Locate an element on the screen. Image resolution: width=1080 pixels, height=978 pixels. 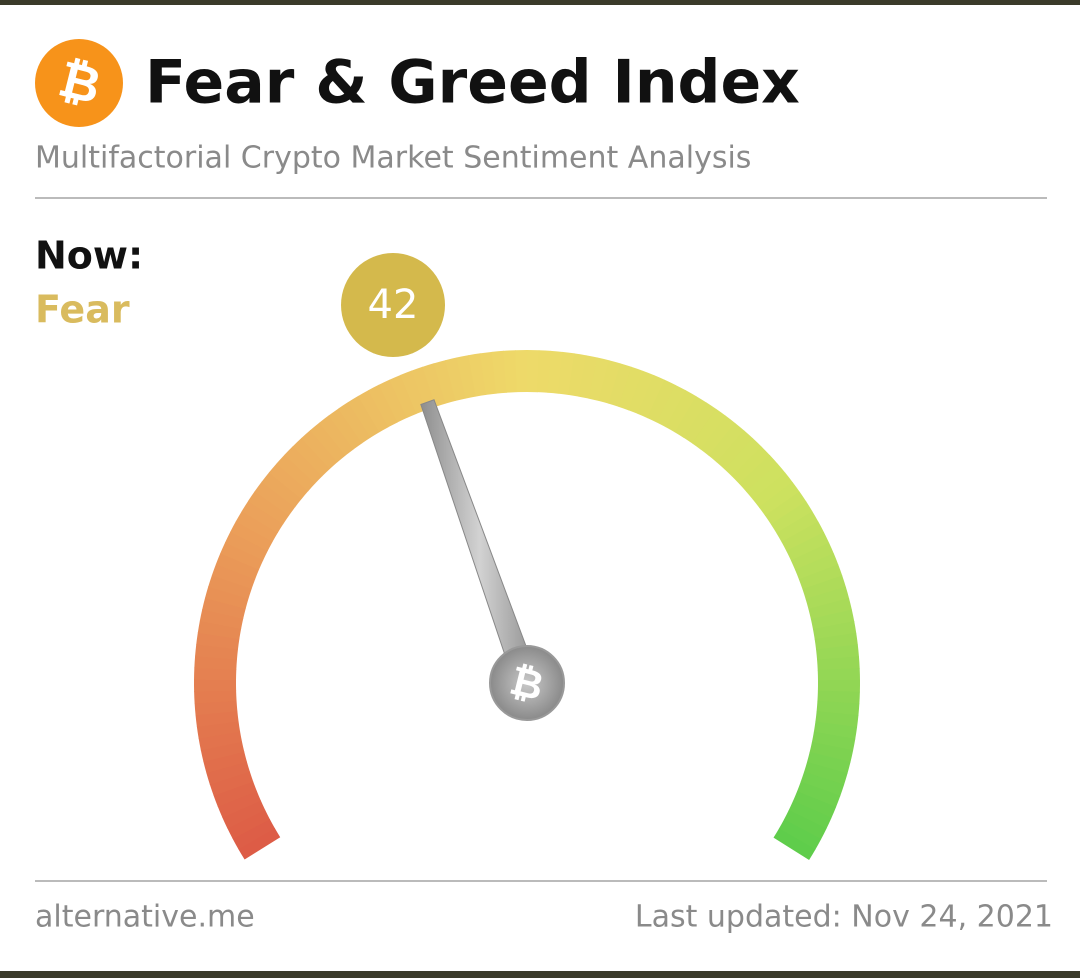
now-label: Now: is located at coordinates (89, 256).